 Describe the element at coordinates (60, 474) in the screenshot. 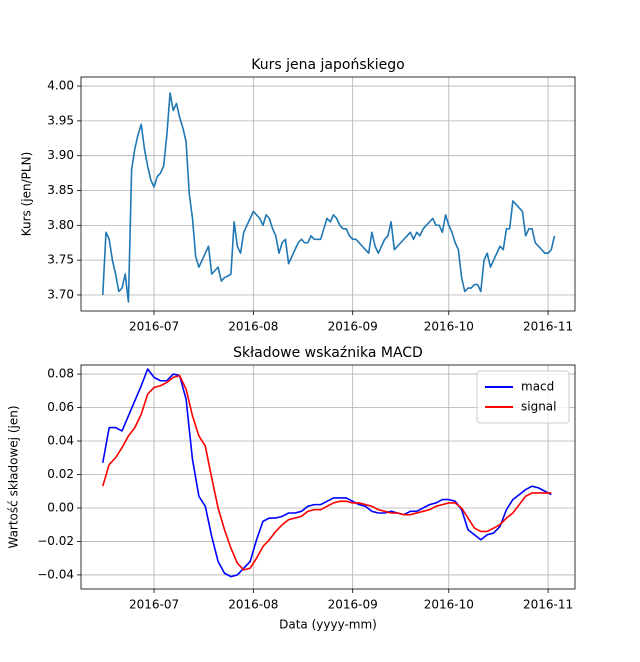

I see `y-tick-label: 0.02` at that location.